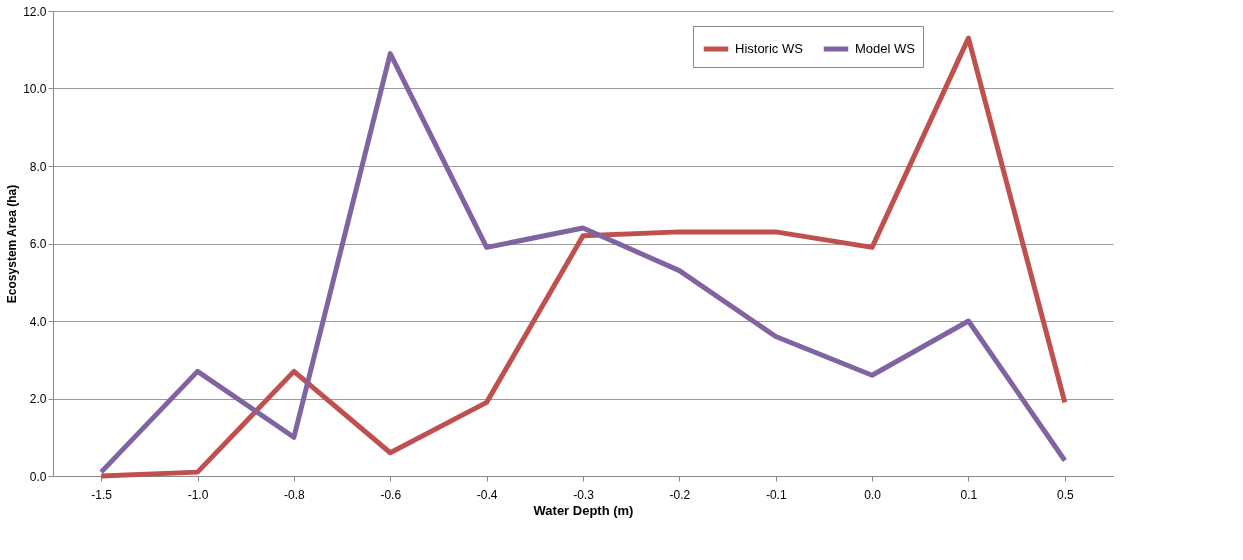 The width and height of the screenshot is (1243, 560). What do you see at coordinates (38, 321) in the screenshot?
I see `y-tick-label: 4.0` at bounding box center [38, 321].